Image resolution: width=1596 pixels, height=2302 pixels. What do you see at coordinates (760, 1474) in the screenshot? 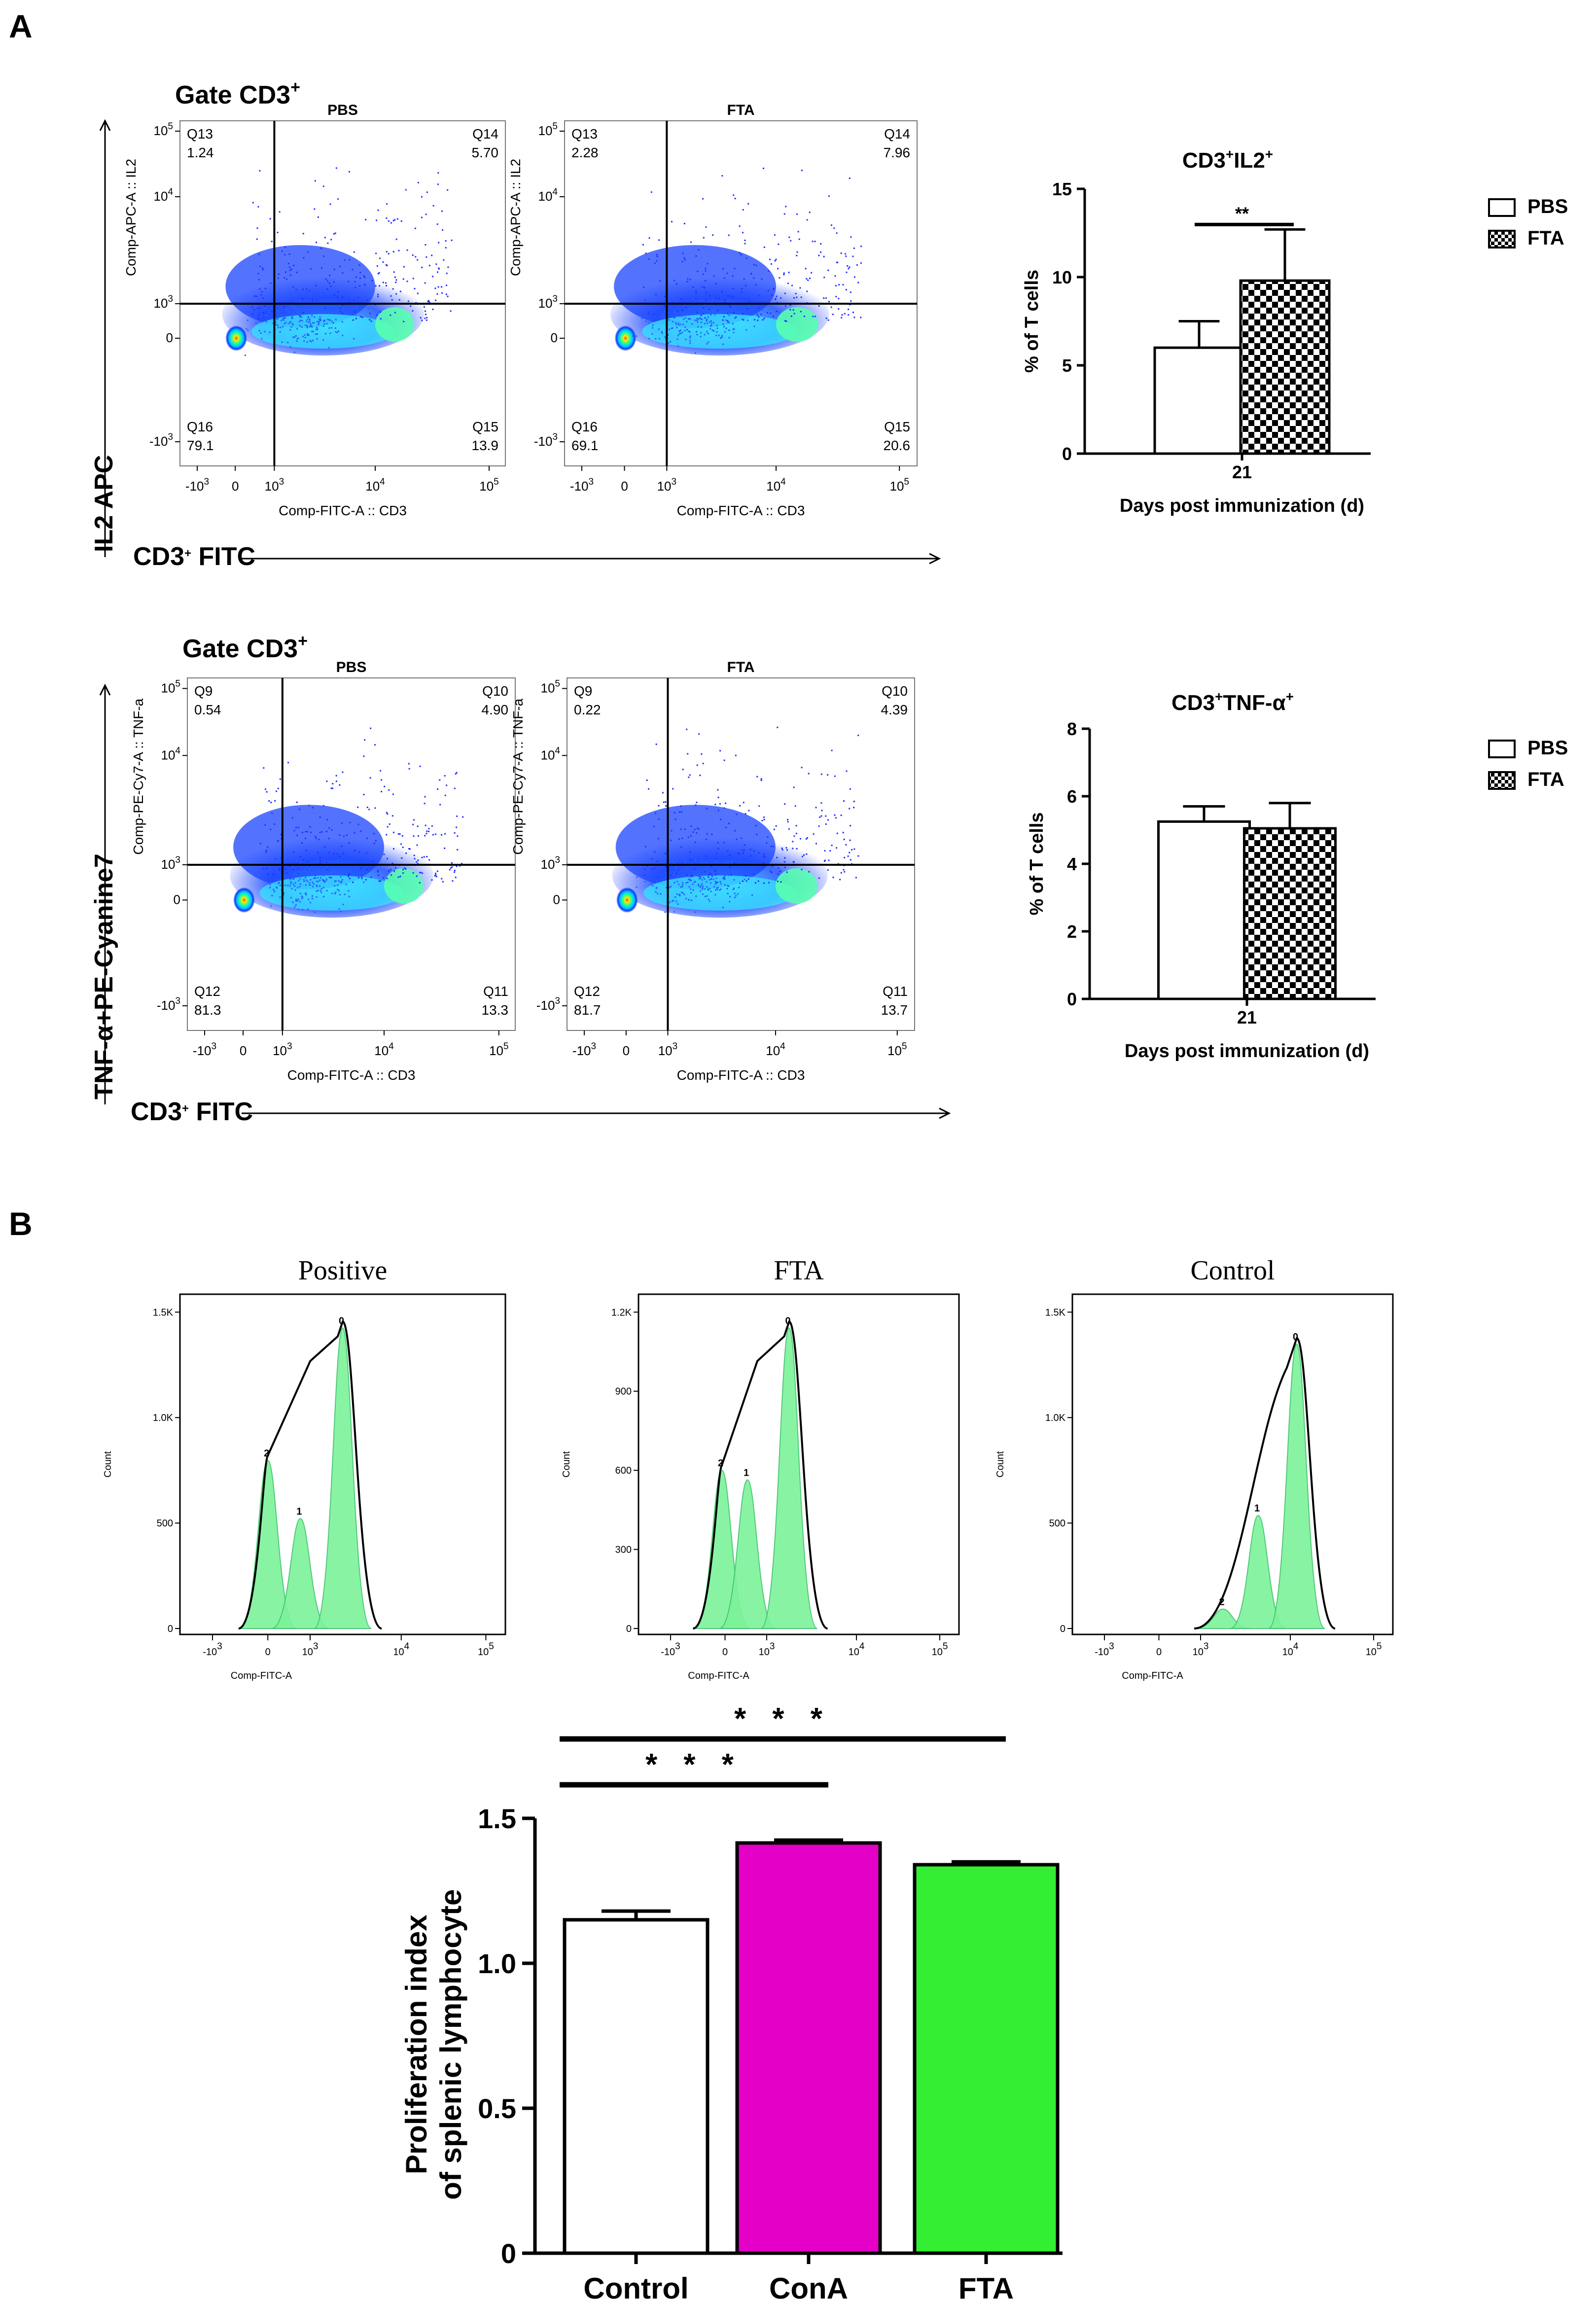
I see `histogram-envelope` at bounding box center [760, 1474].